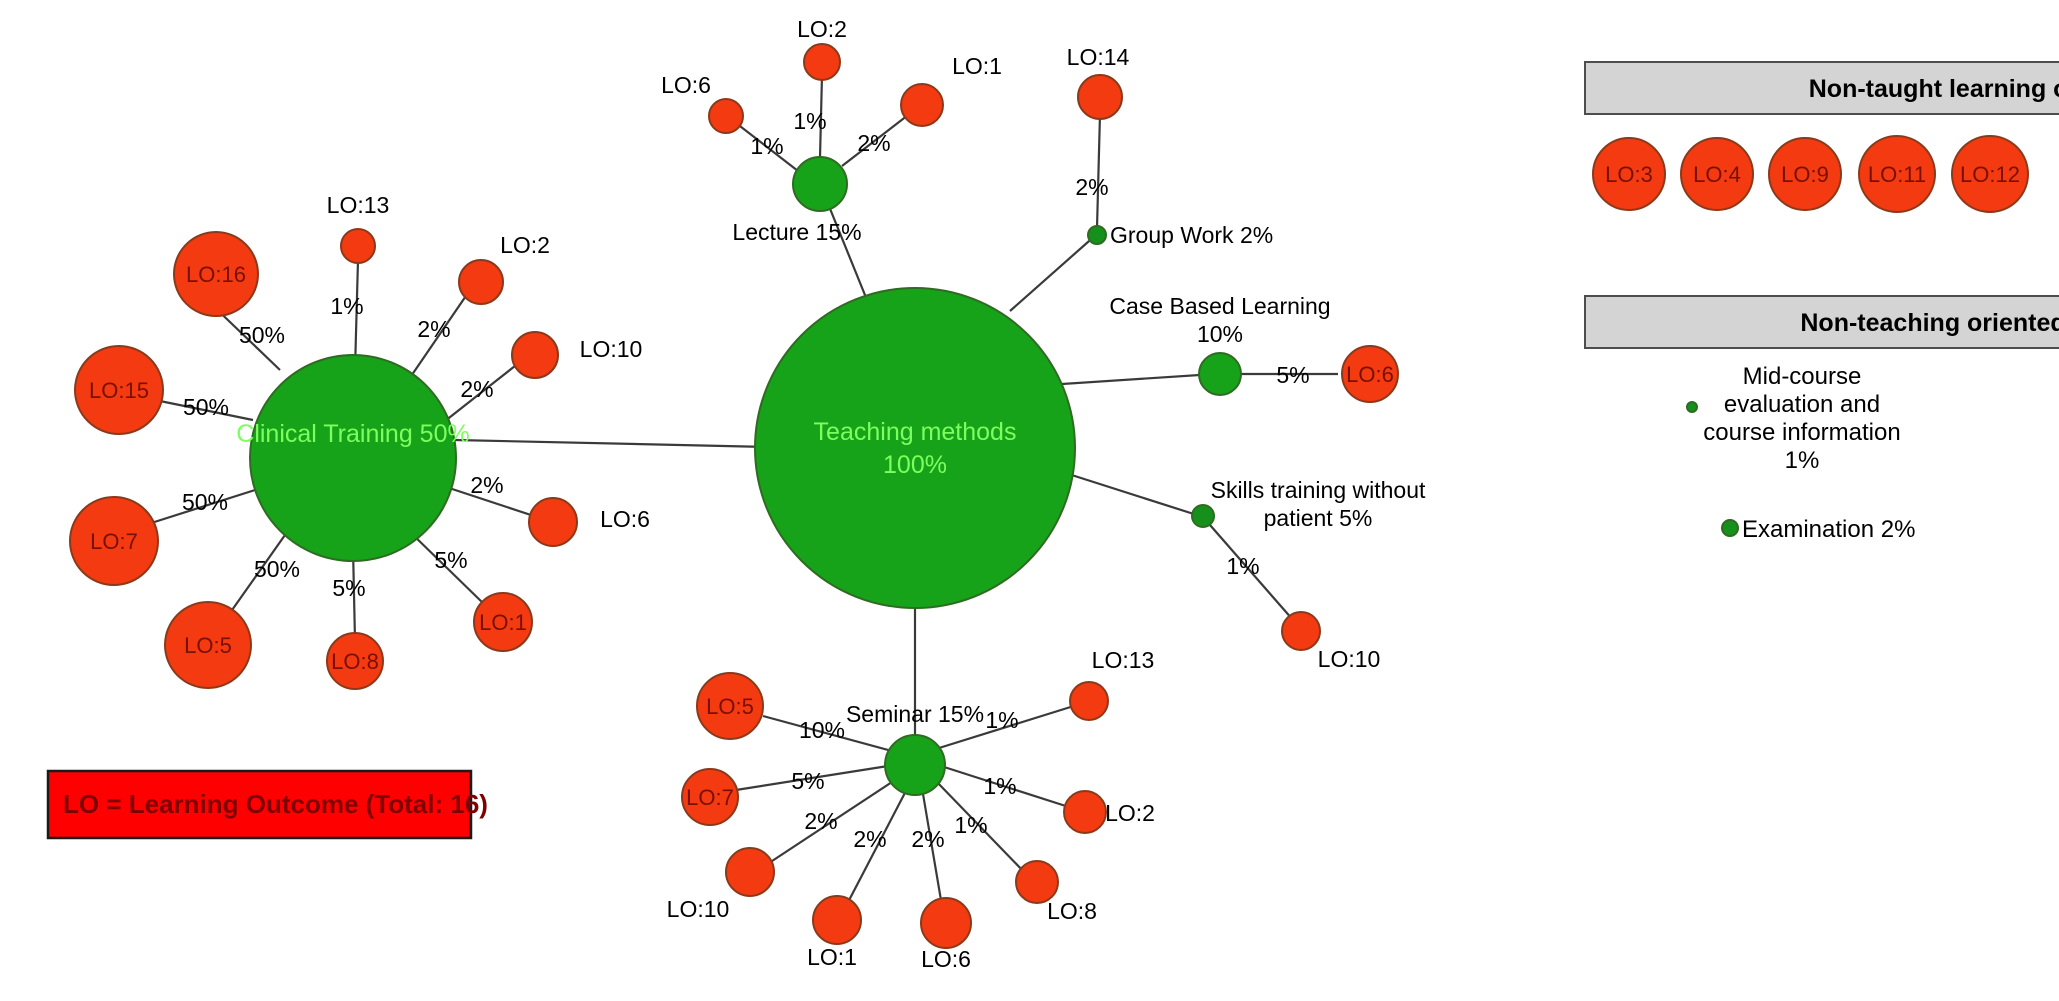 The image size is (2059, 1001). What do you see at coordinates (1138, 379) in the screenshot?
I see `edge-root-cbl` at bounding box center [1138, 379].